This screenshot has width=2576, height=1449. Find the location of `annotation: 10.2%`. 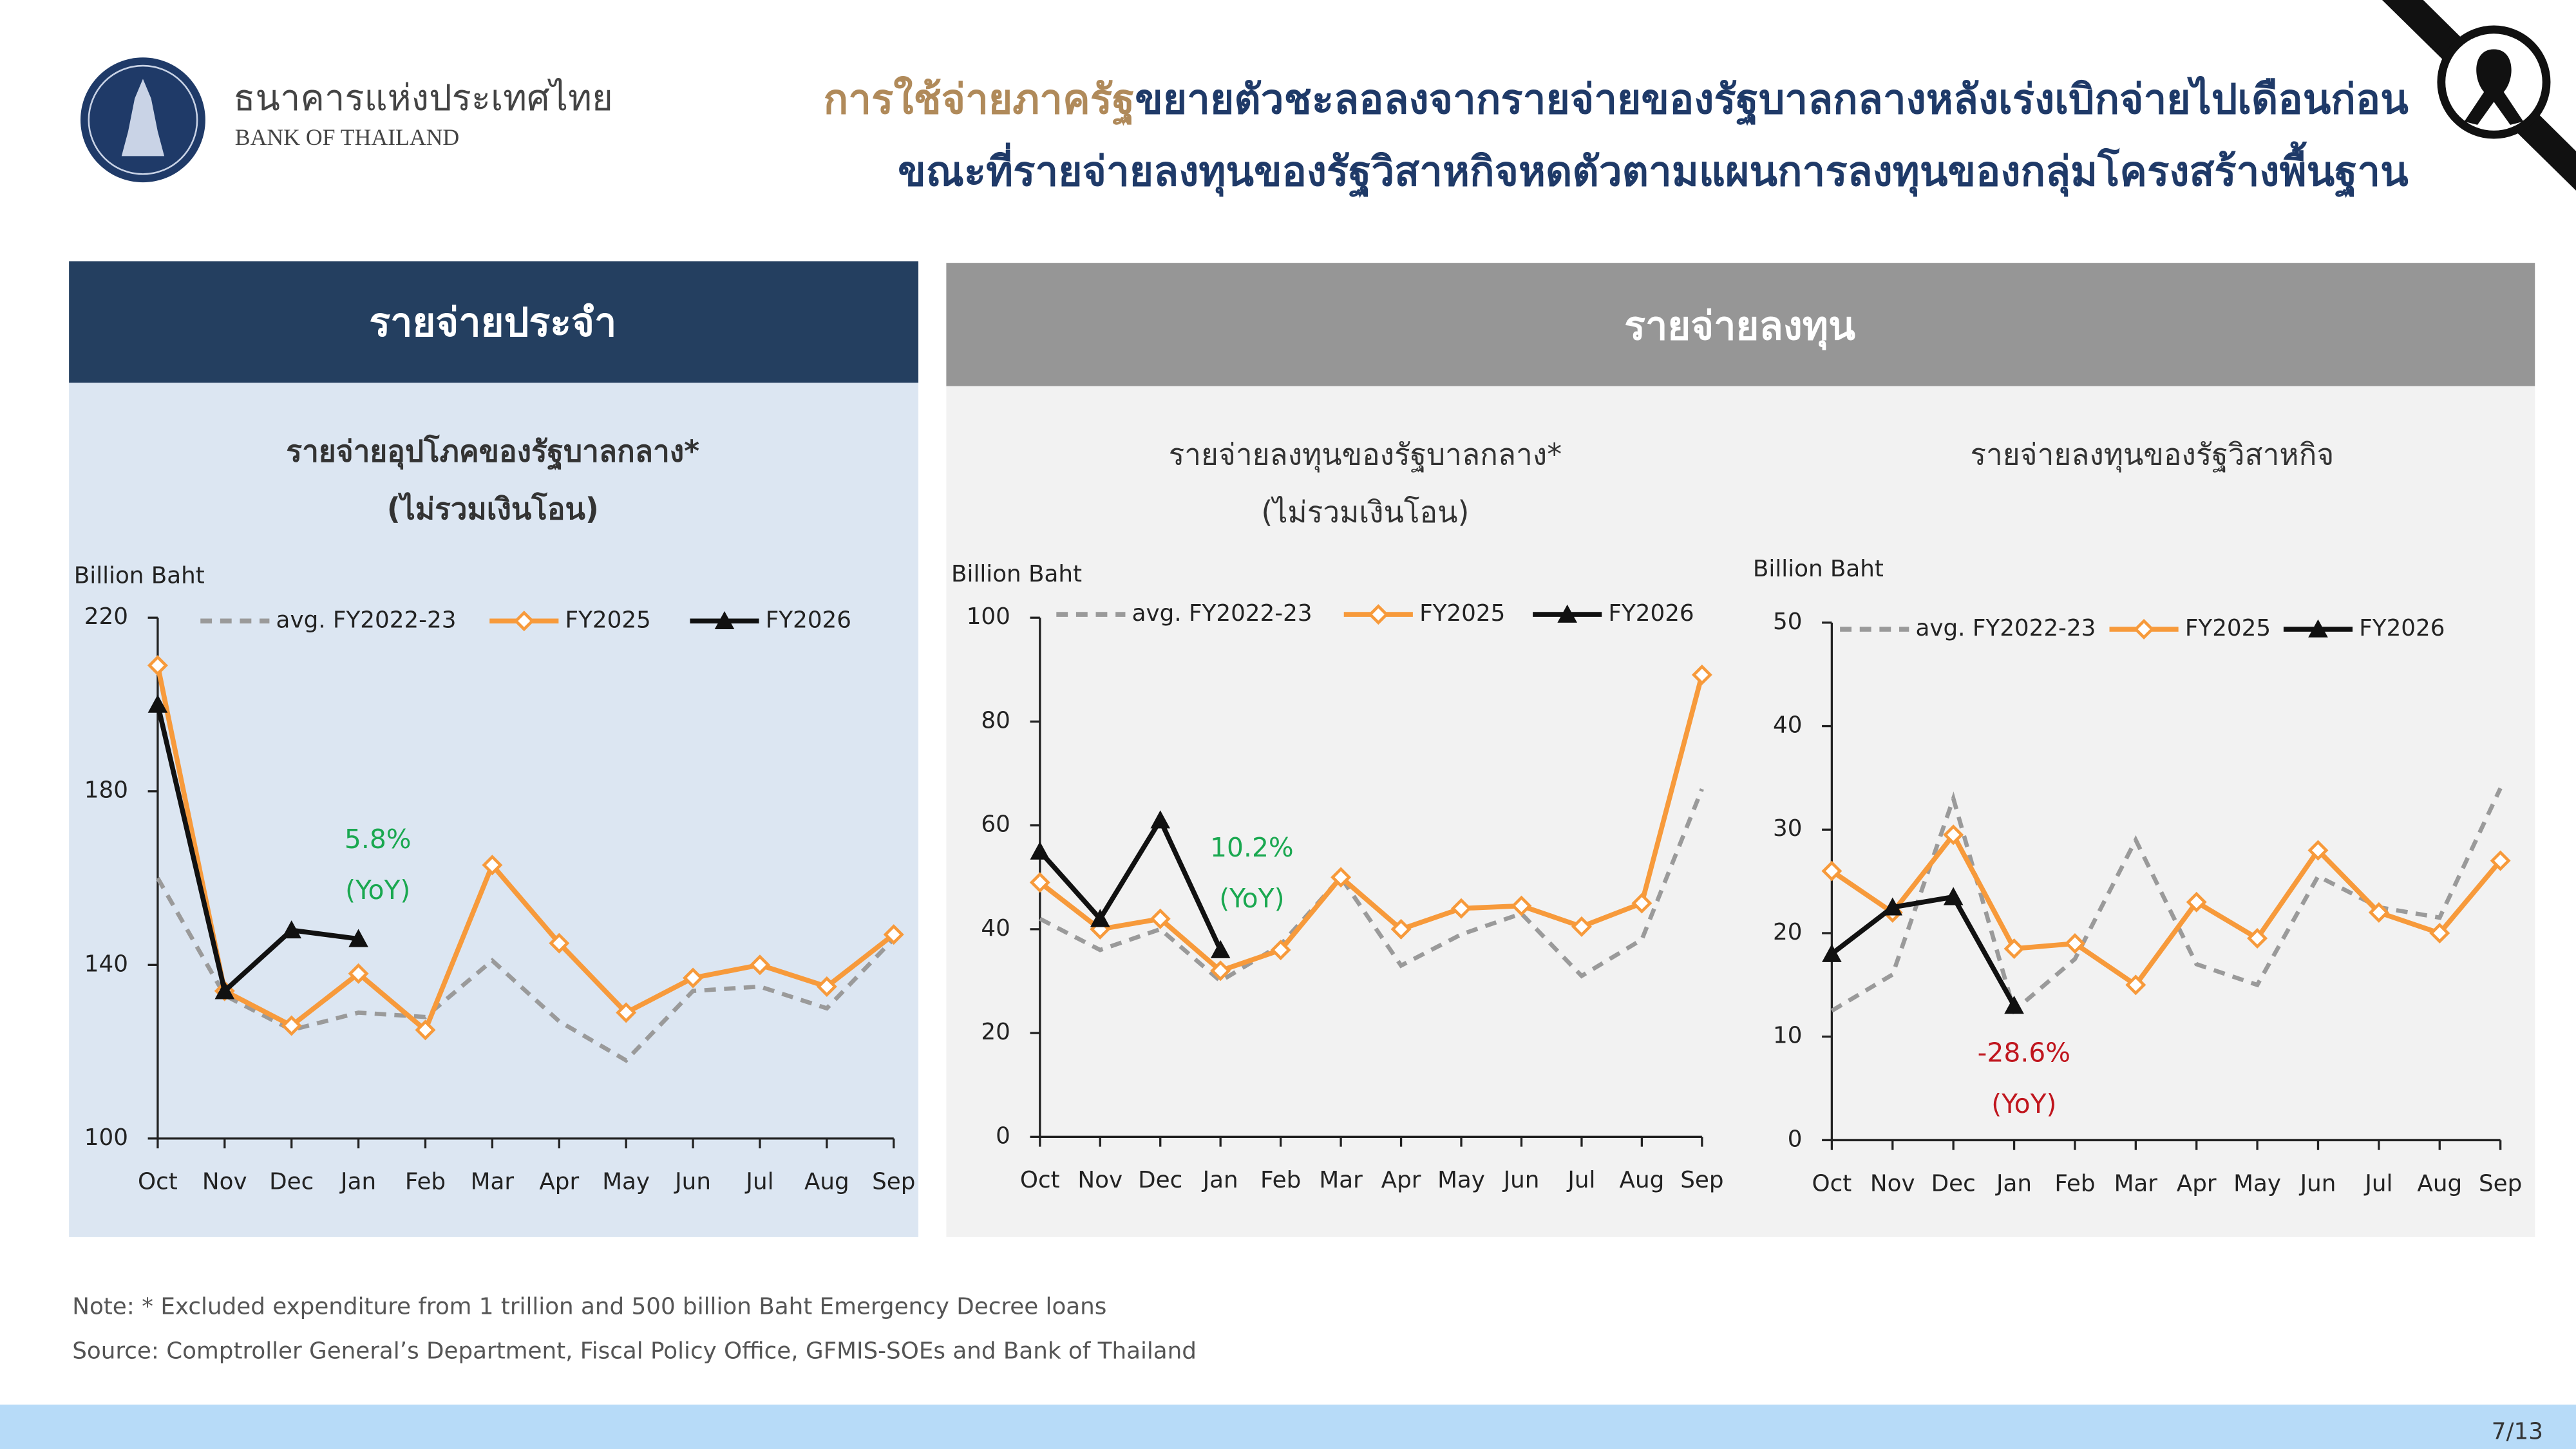

annotation: 10.2% is located at coordinates (1252, 847).